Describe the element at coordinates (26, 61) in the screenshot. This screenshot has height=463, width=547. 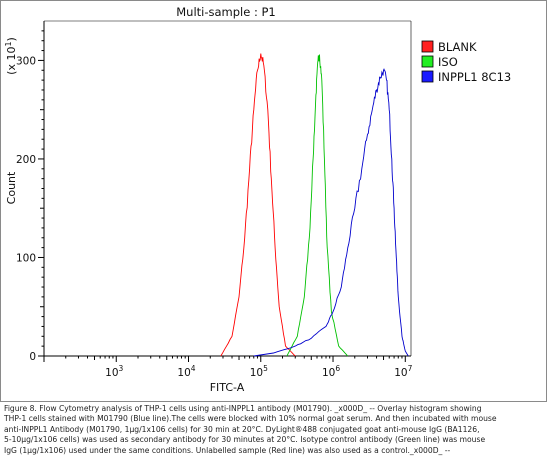
I see `y-tick-label: 300` at that location.